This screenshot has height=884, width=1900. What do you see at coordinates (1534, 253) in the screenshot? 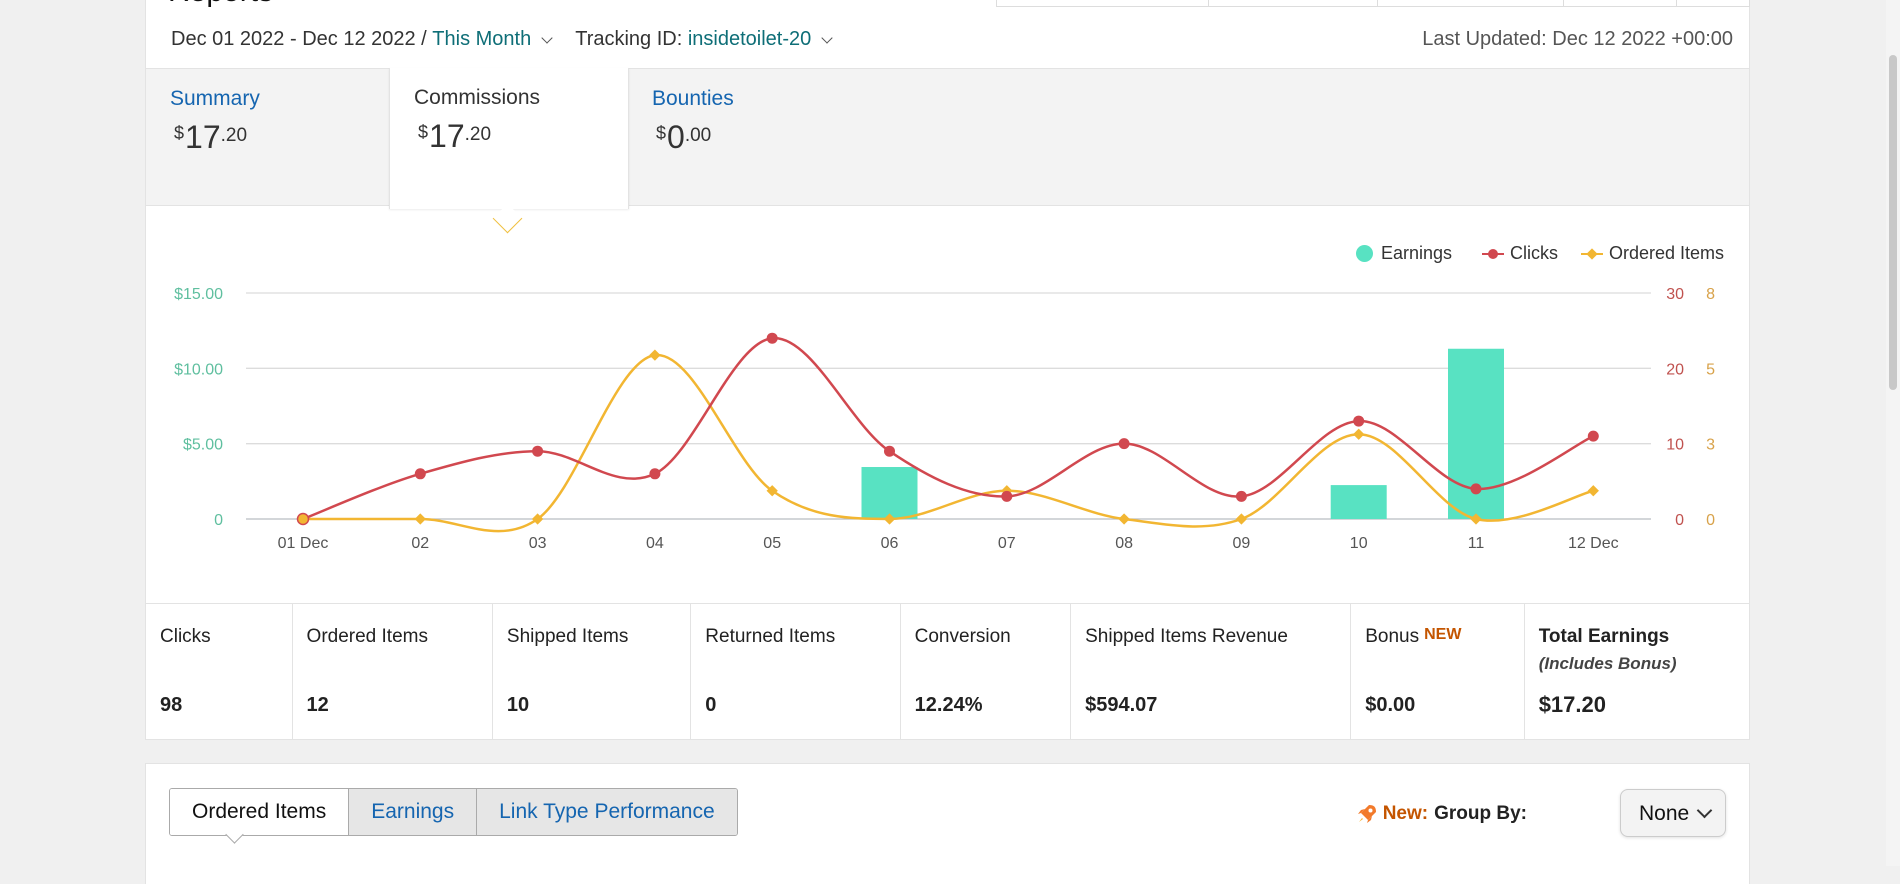
I see `legend-clicks-label: Clicks` at bounding box center [1534, 253].